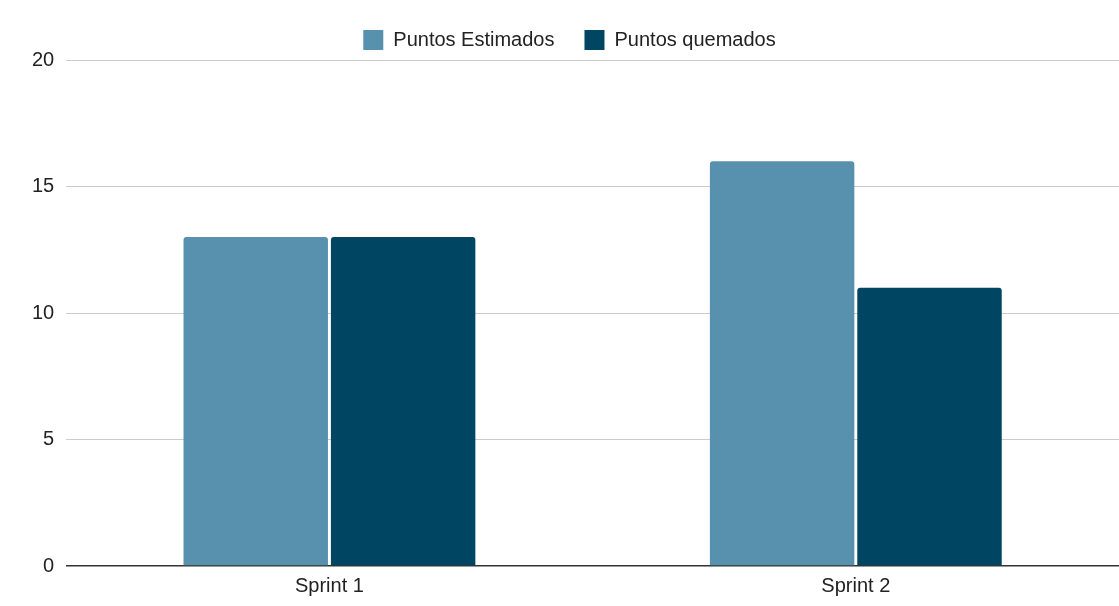 This screenshot has height=606, width=1119. What do you see at coordinates (474, 38) in the screenshot?
I see `legend-label: Puntos Estimados` at bounding box center [474, 38].